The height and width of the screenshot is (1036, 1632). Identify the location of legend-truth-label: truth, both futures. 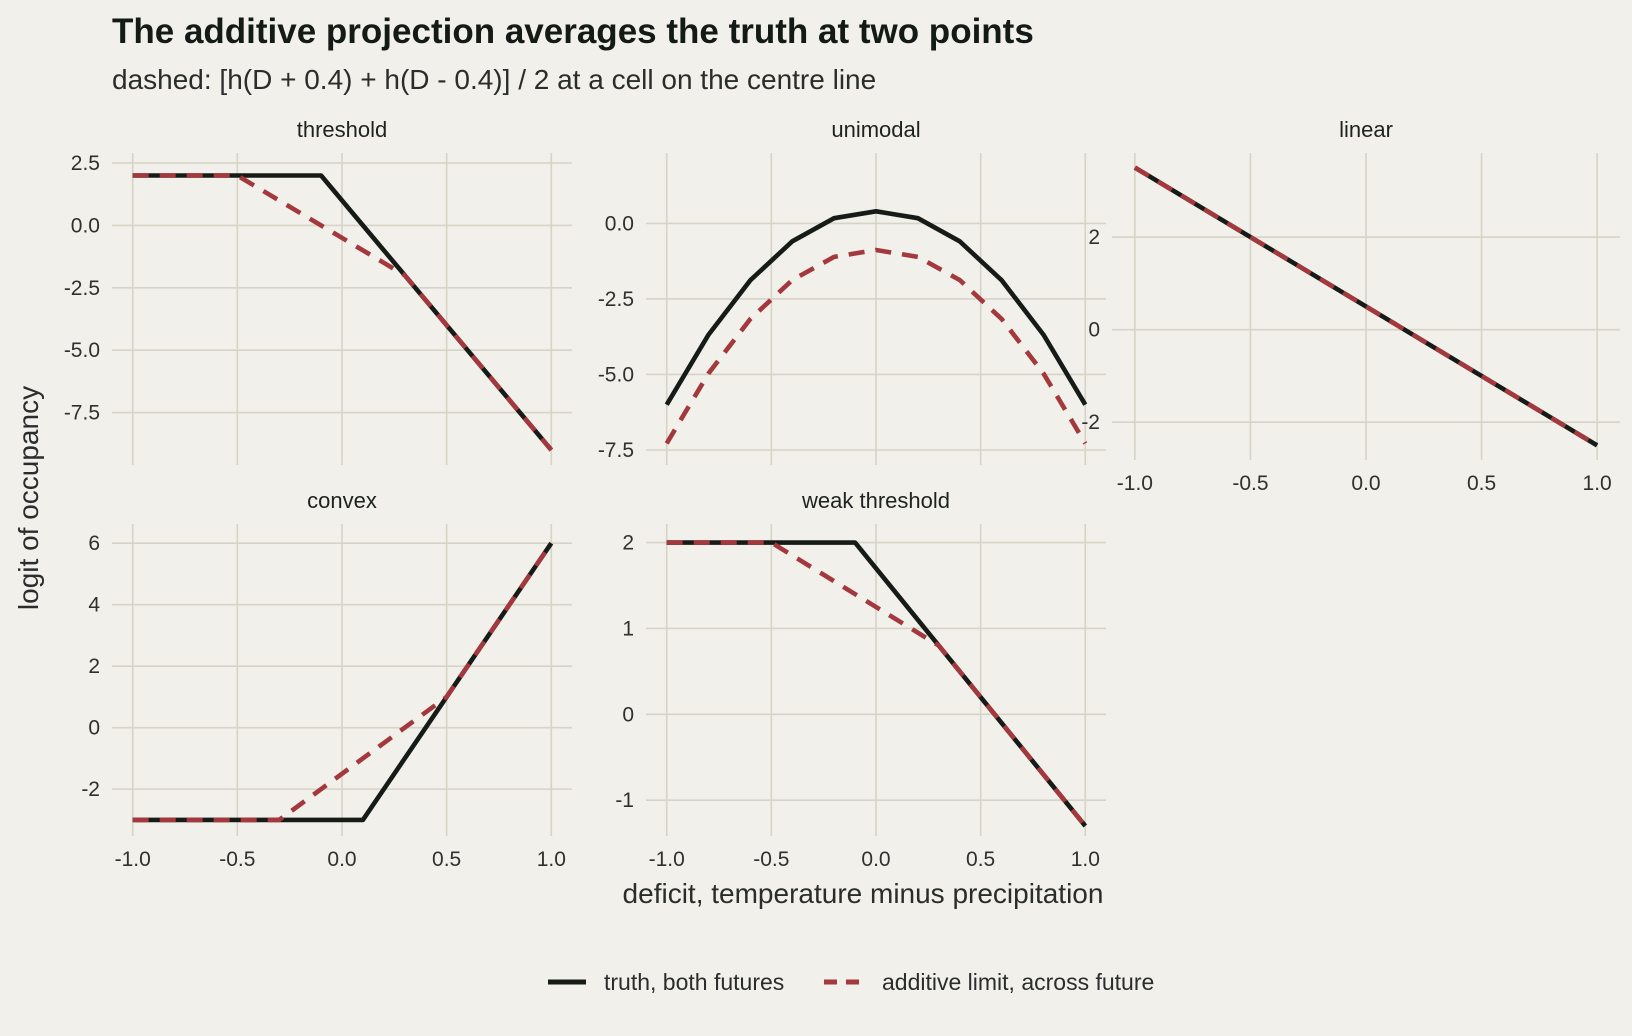
(694, 982).